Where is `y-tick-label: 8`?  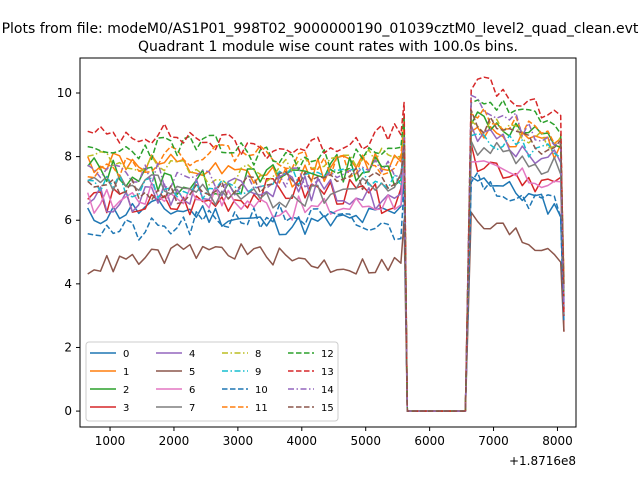
y-tick-label: 8 is located at coordinates (68, 157).